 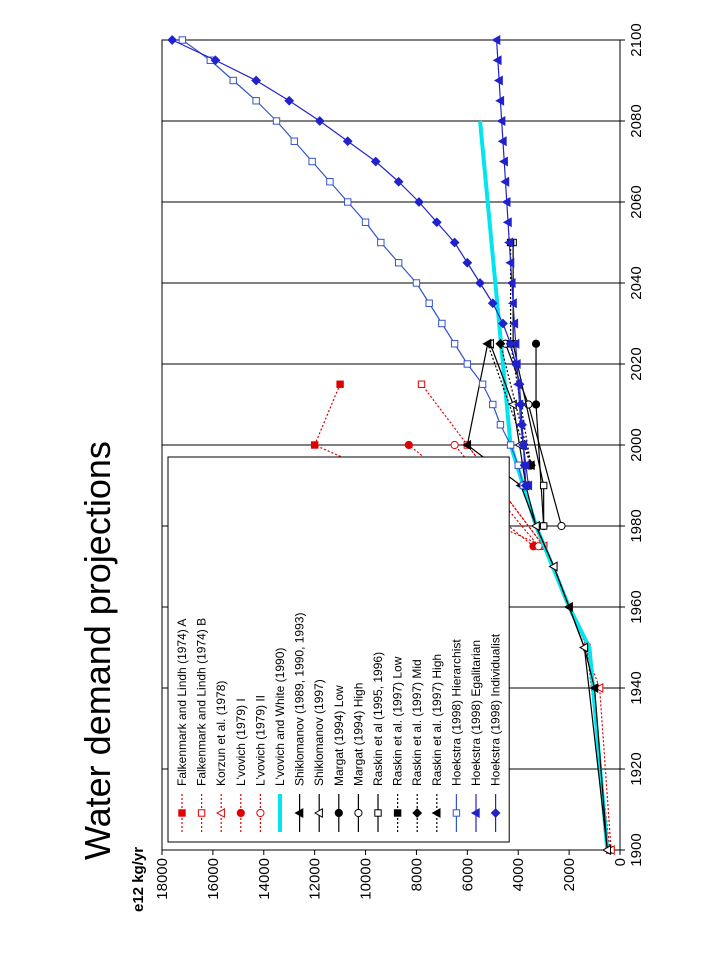 What do you see at coordinates (280, 717) in the screenshot?
I see `legend-entry: L'vovich and White (1990)` at bounding box center [280, 717].